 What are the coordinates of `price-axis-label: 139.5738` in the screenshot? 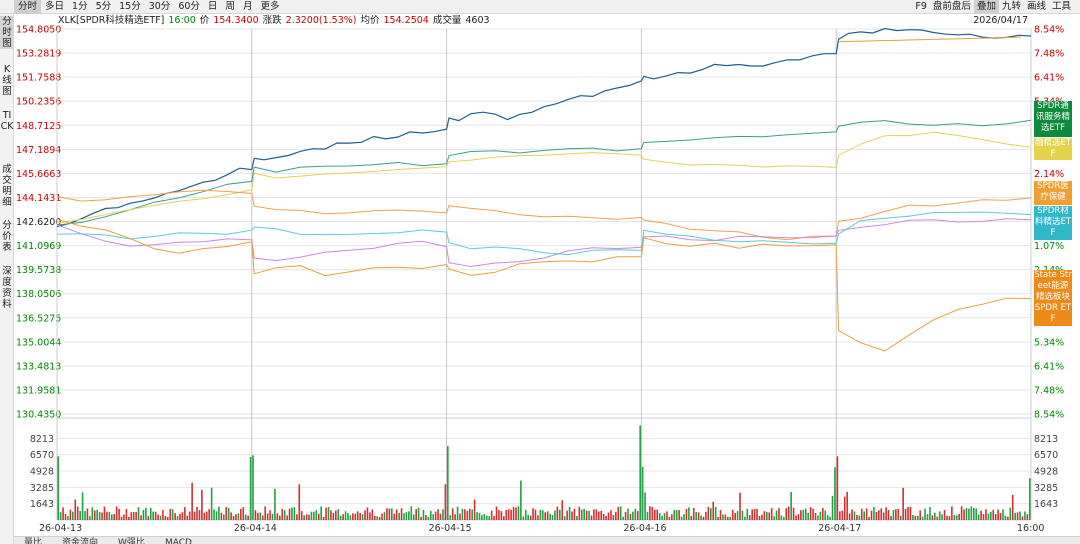 It's located at (38, 270).